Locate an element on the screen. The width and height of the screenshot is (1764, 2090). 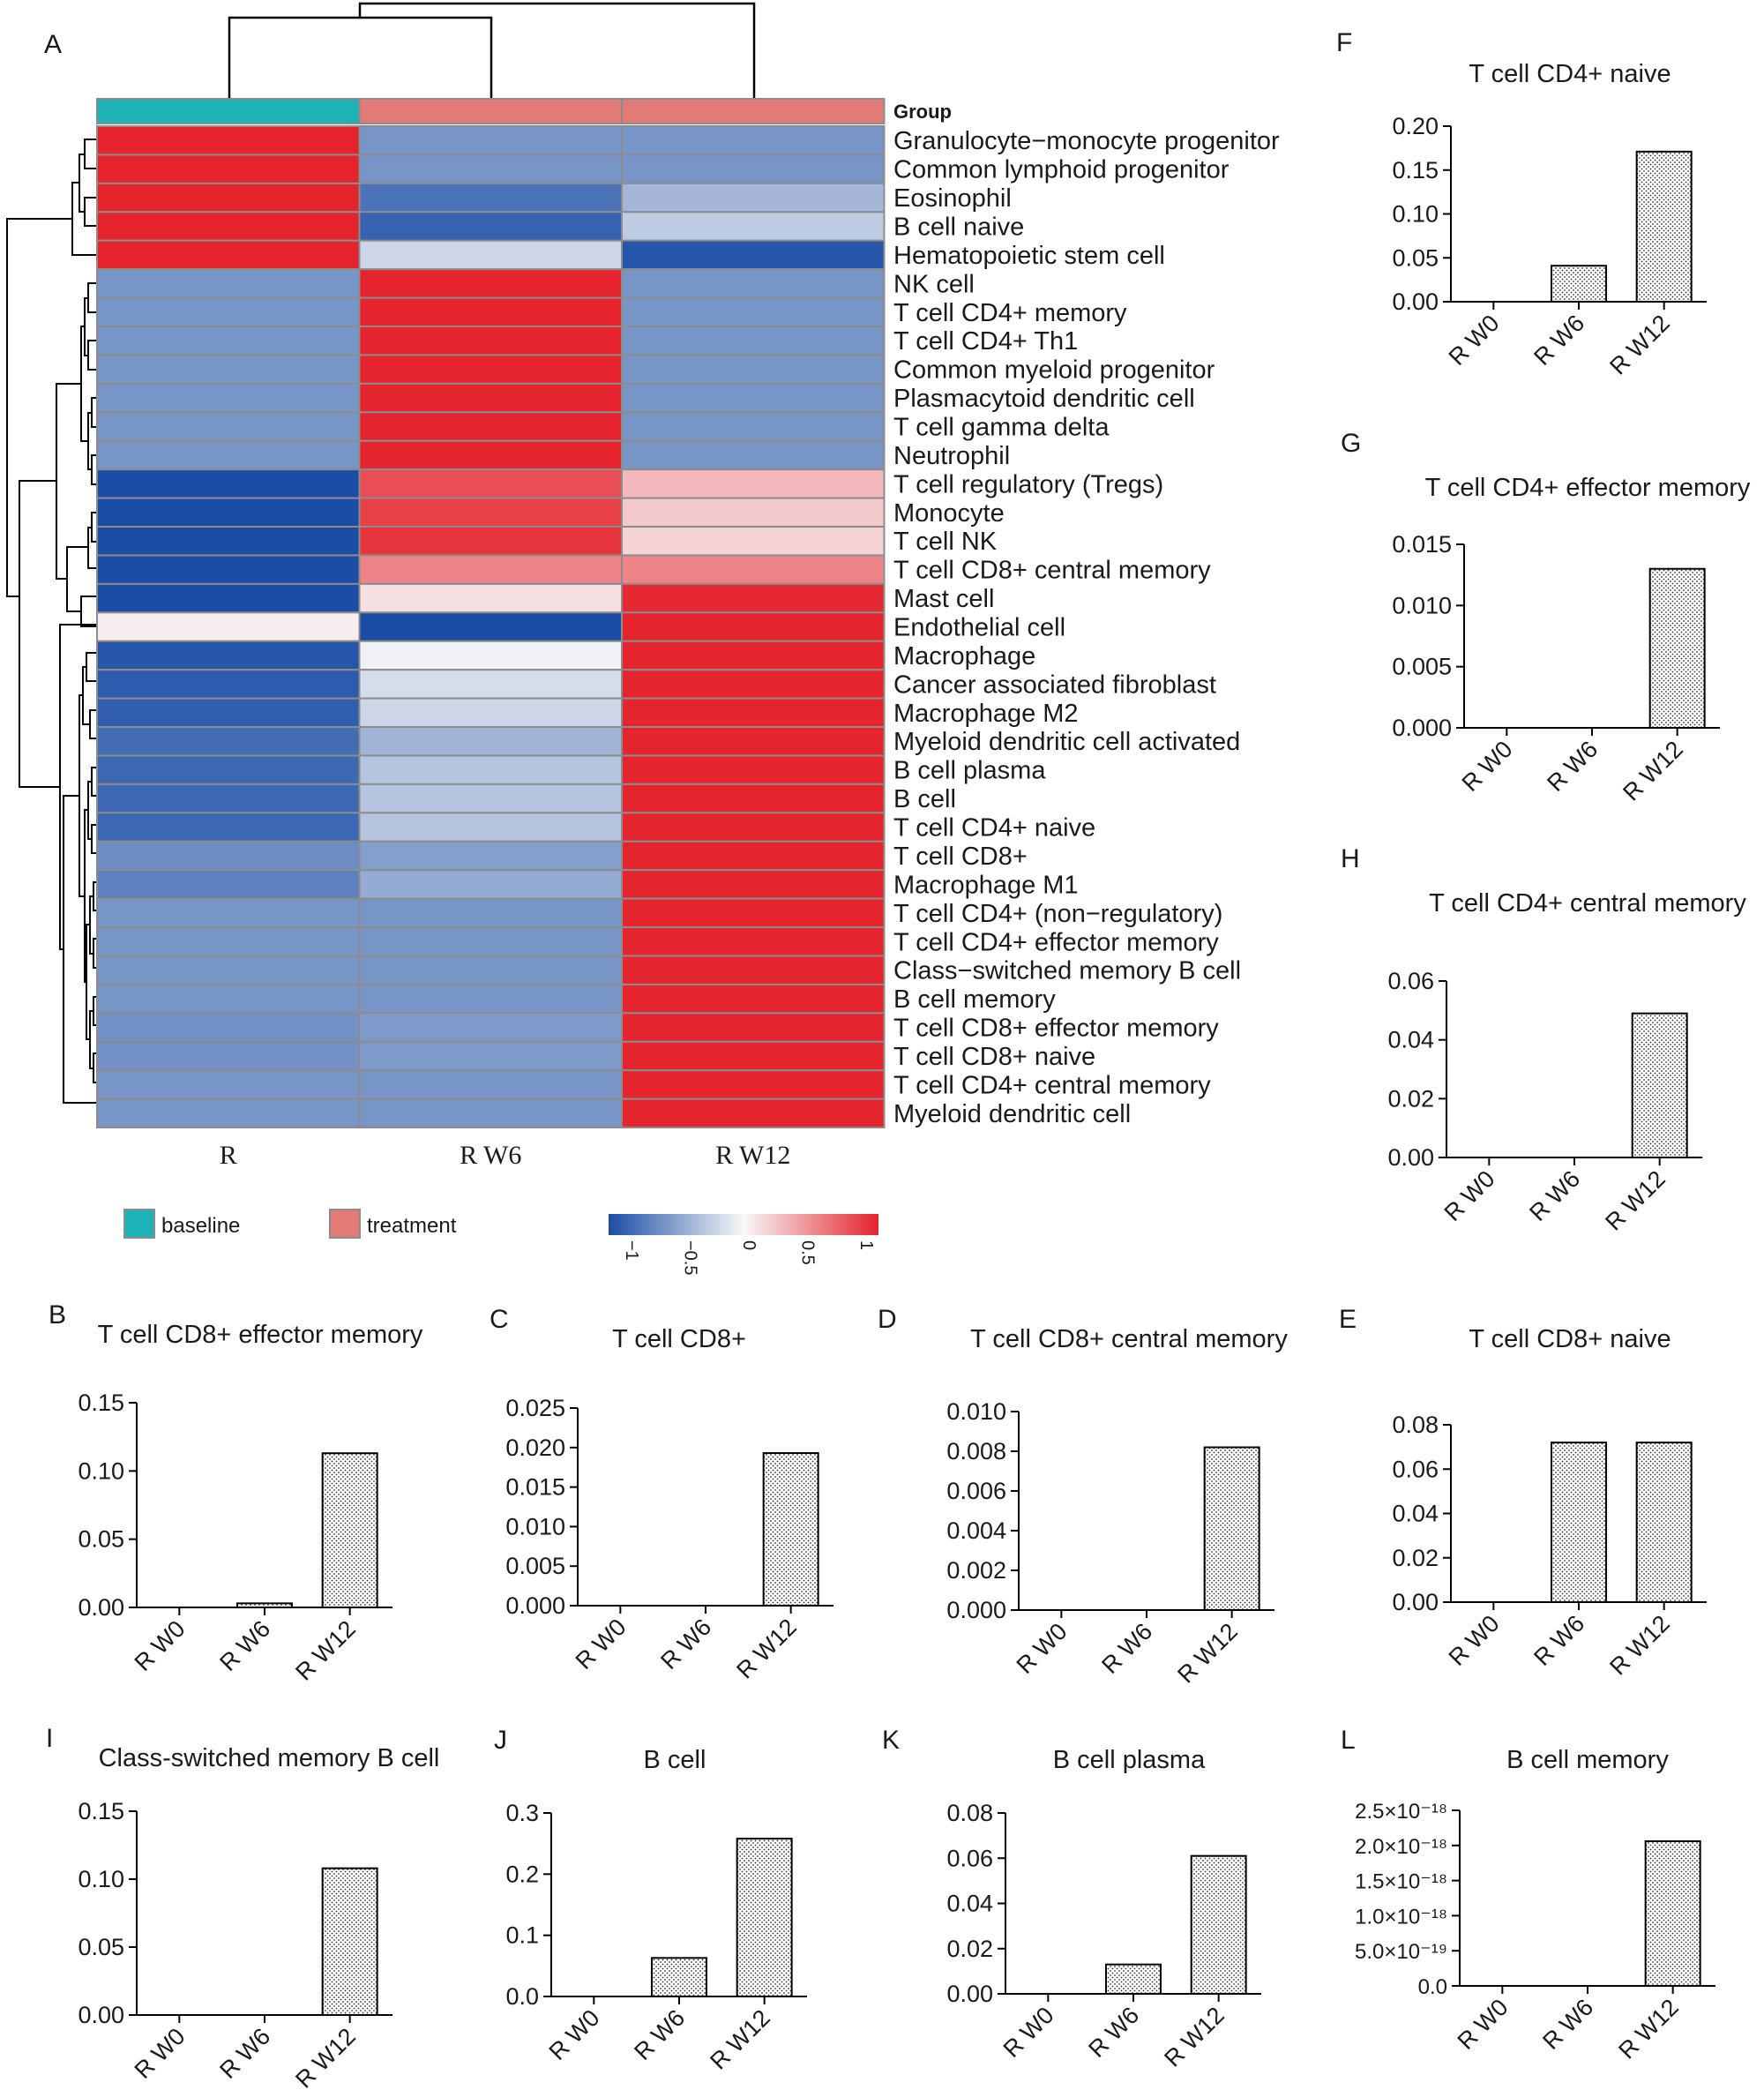
legend-baseline-swatch is located at coordinates (139, 1224).